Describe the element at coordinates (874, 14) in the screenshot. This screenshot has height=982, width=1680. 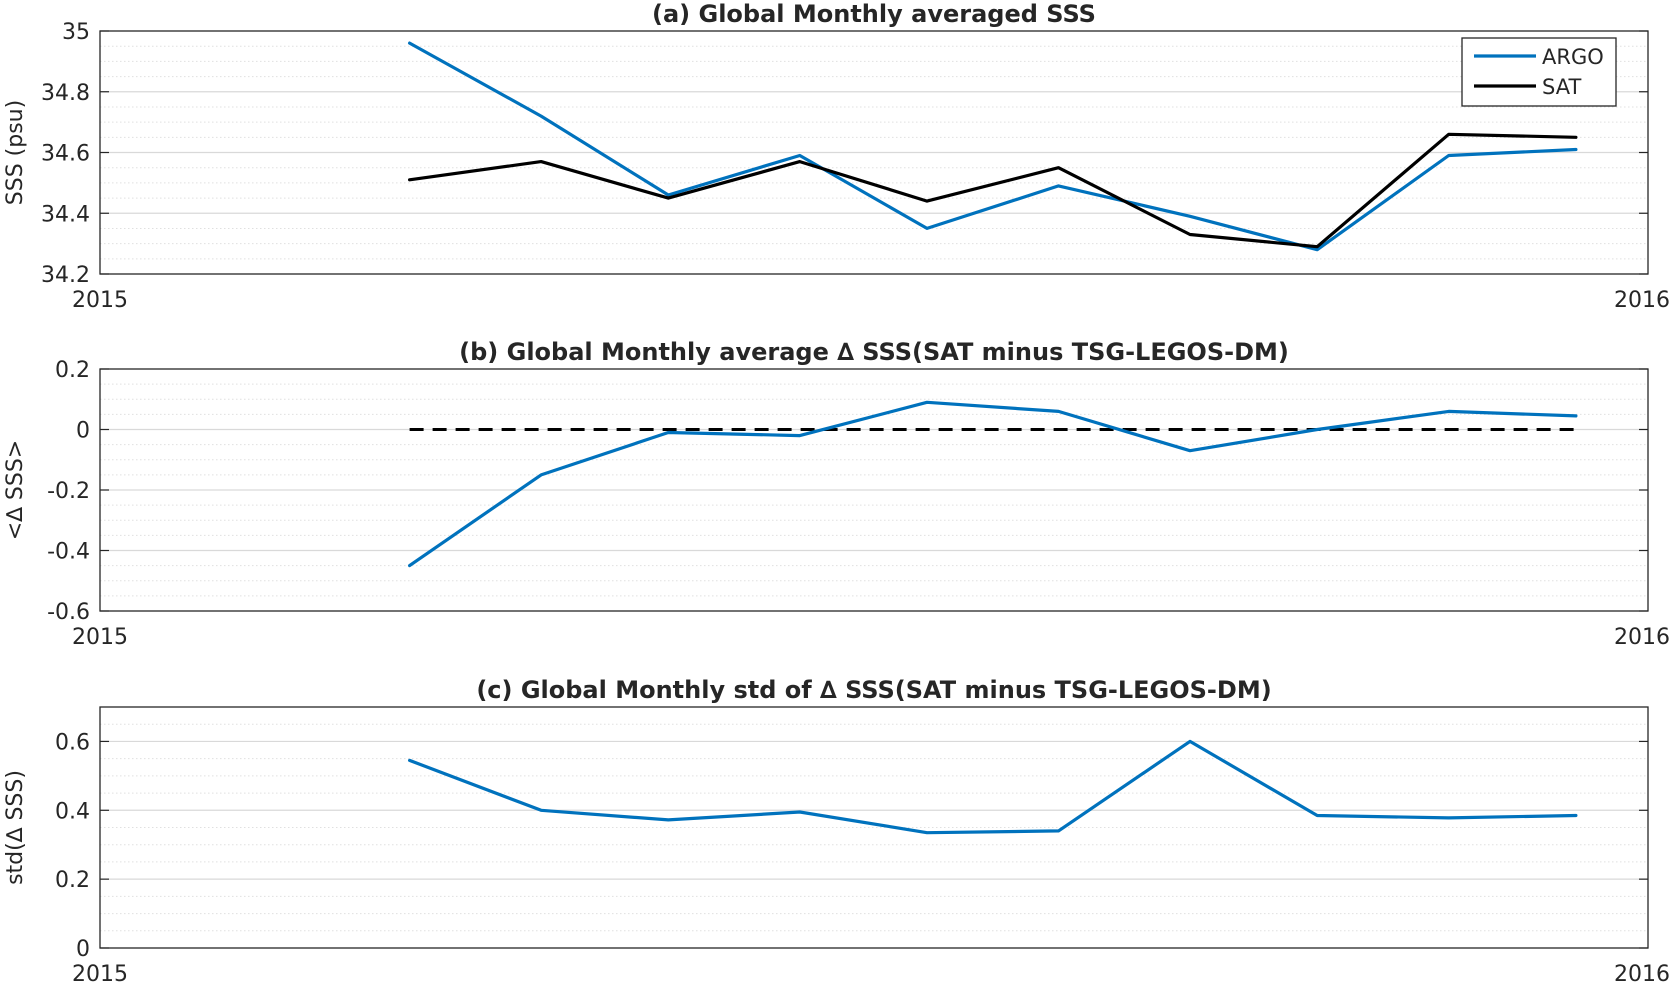
I see `panel-a-title: (a) Global Monthly averaged SSS` at that location.